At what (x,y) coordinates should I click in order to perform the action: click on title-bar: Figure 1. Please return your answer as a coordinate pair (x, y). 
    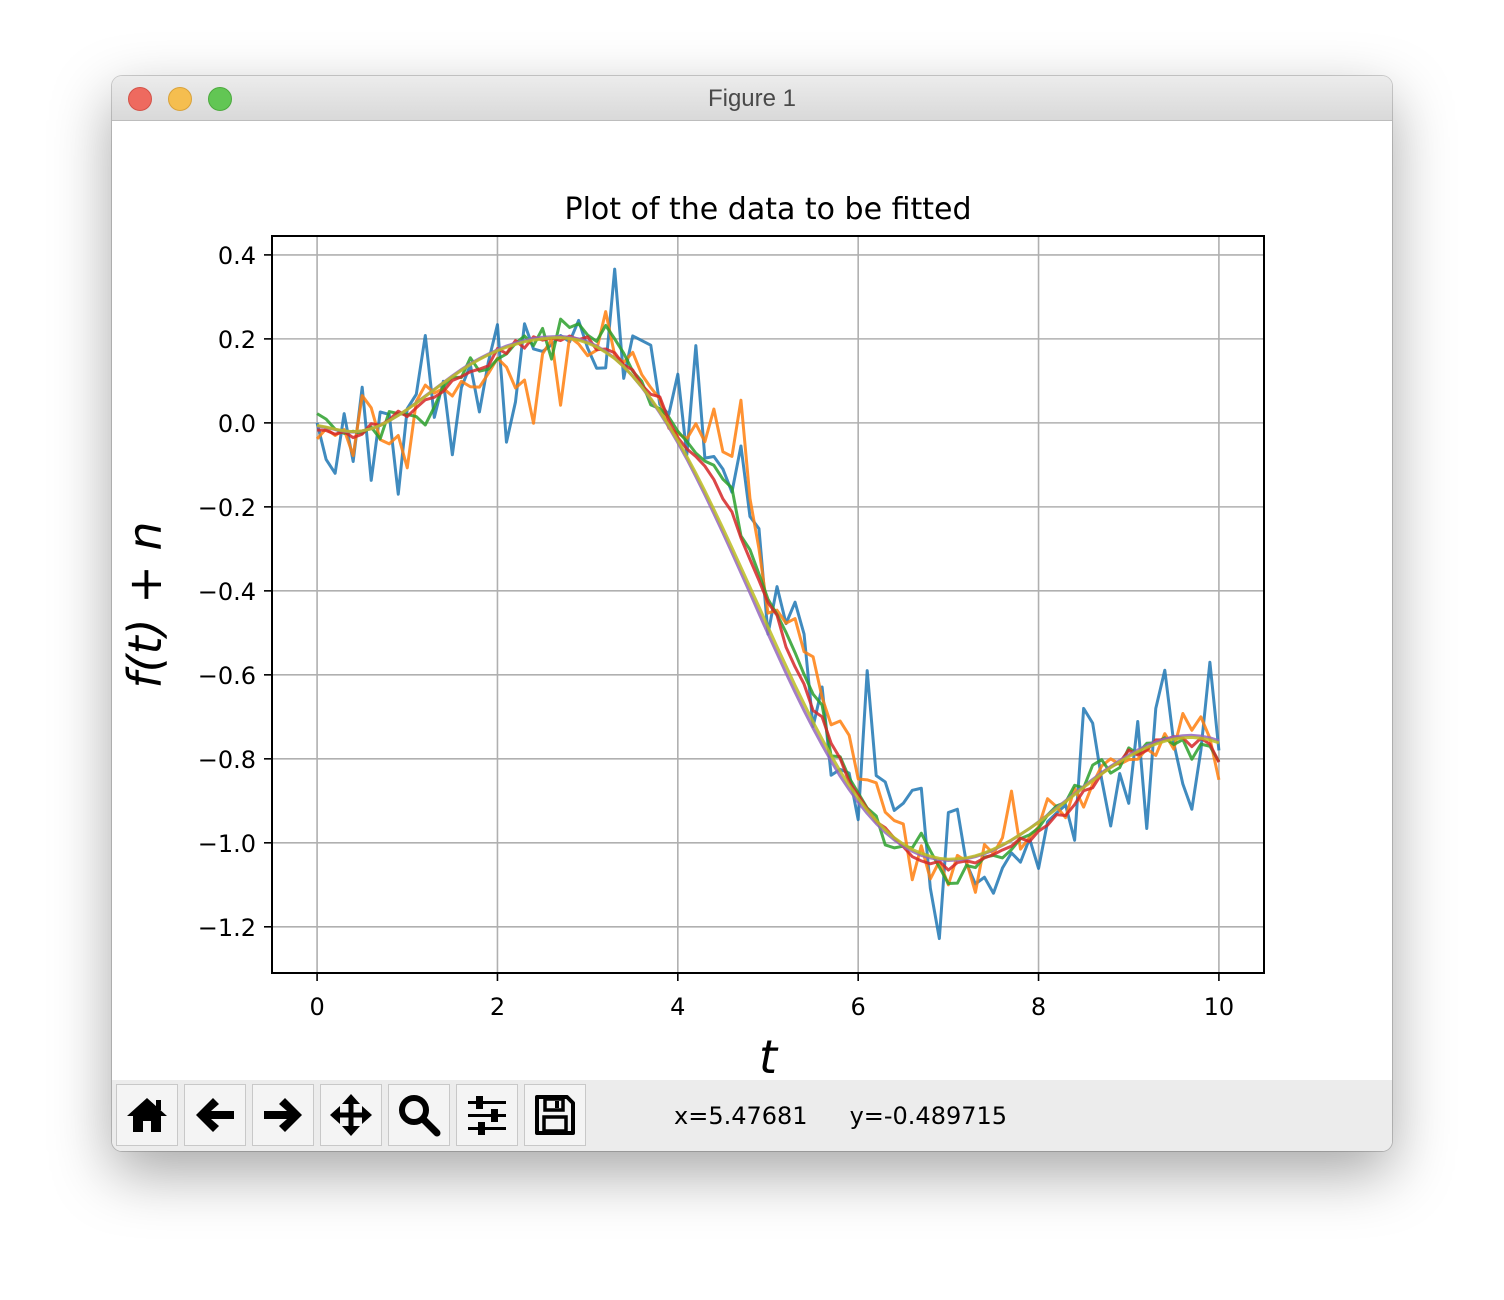
    Looking at the image, I should click on (752, 98).